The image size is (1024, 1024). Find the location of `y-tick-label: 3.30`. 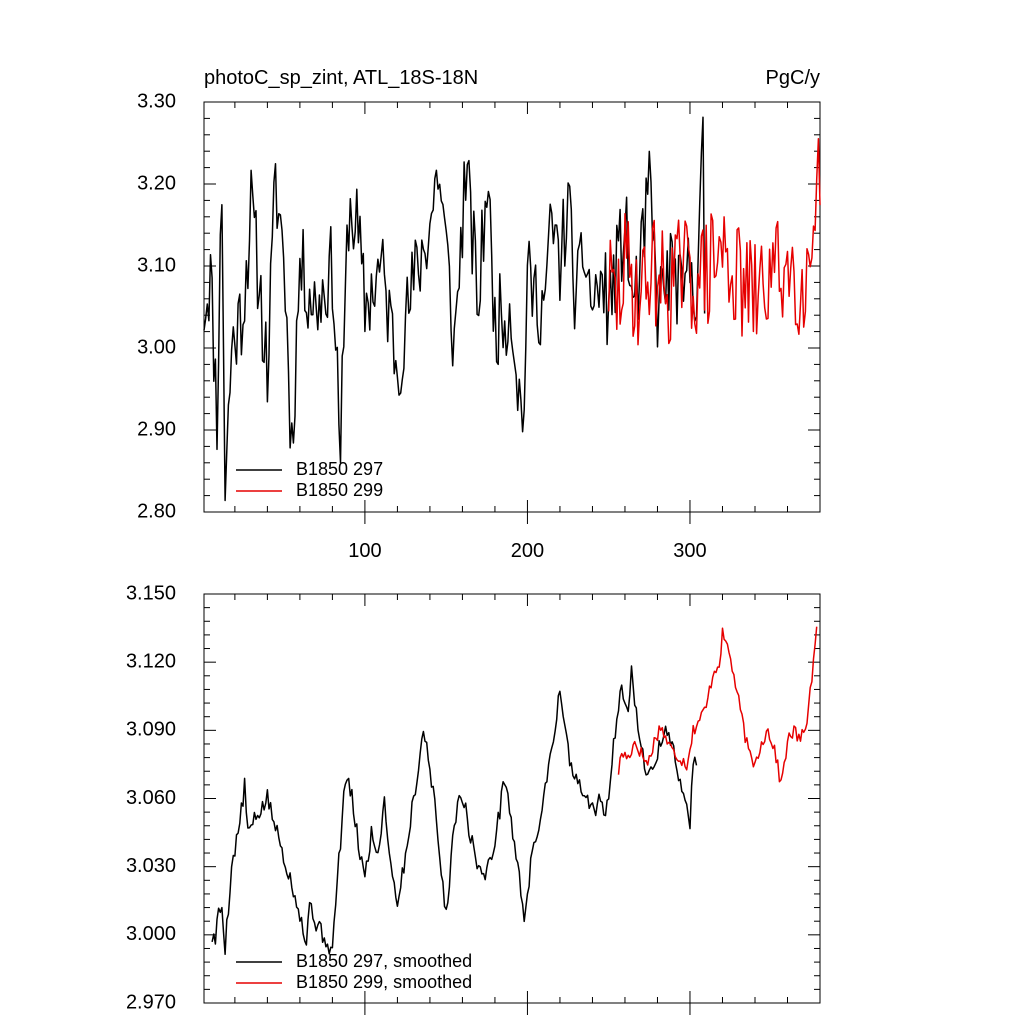

y-tick-label: 3.30 is located at coordinates (156, 101).